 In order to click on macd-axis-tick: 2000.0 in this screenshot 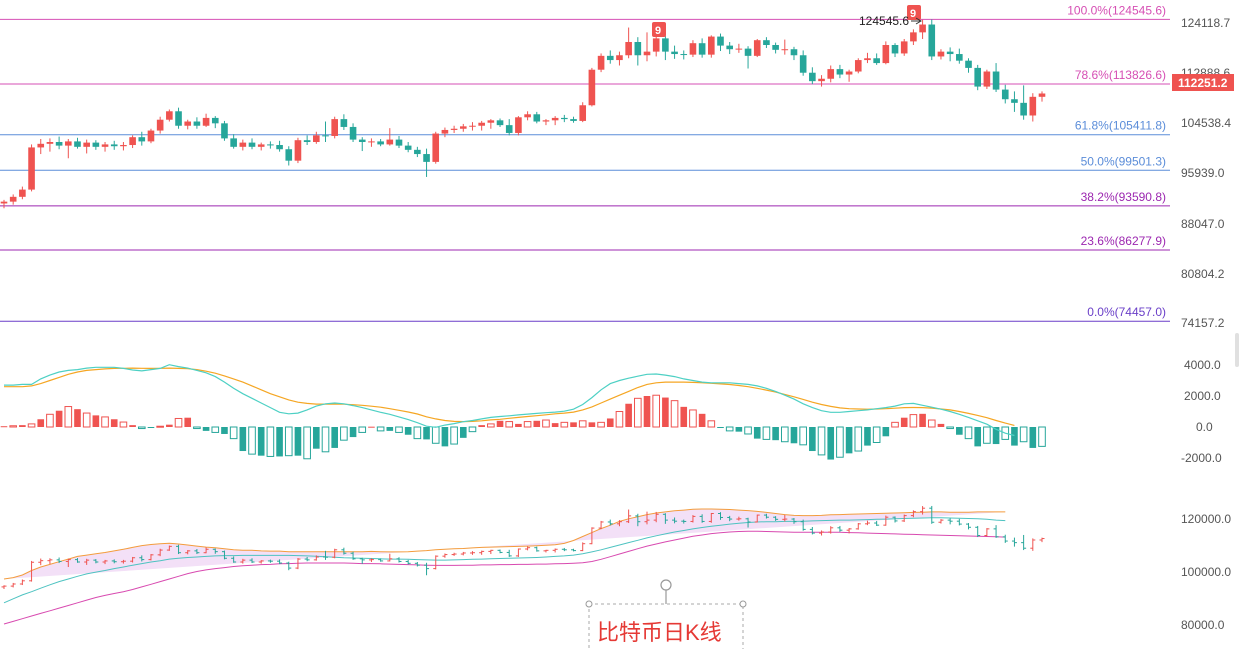, I will do `click(1202, 396)`.